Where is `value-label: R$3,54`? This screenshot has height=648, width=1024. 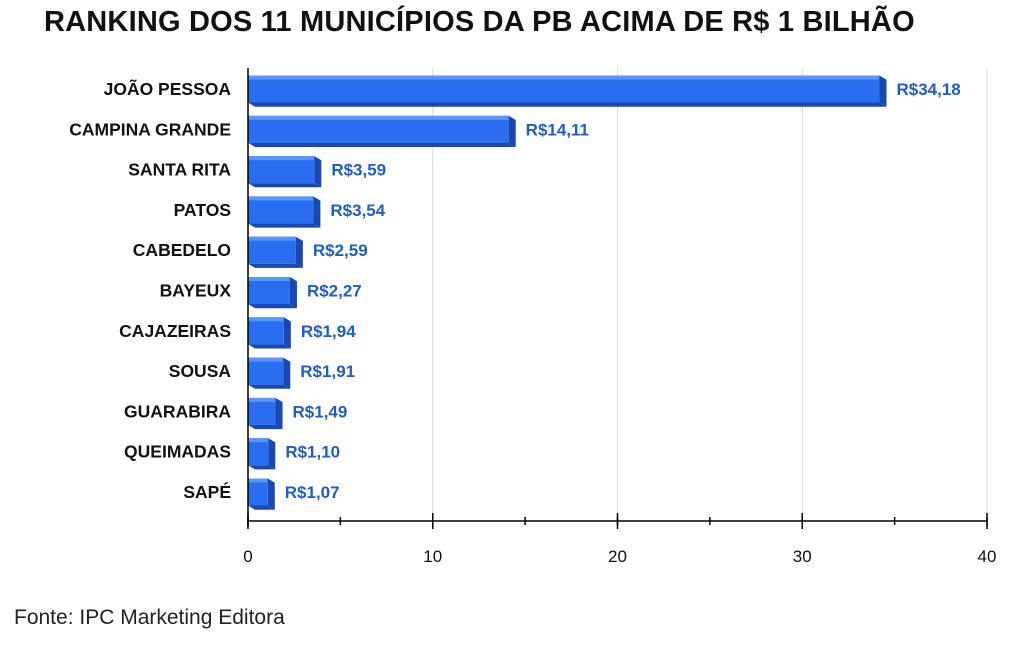
value-label: R$3,54 is located at coordinates (357, 210).